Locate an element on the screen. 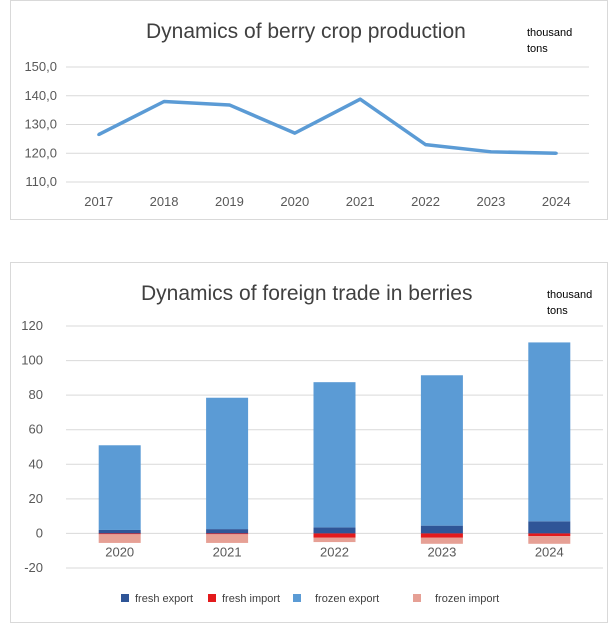 This screenshot has height=624, width=609. y-tick-label: 120,0 is located at coordinates (40, 152).